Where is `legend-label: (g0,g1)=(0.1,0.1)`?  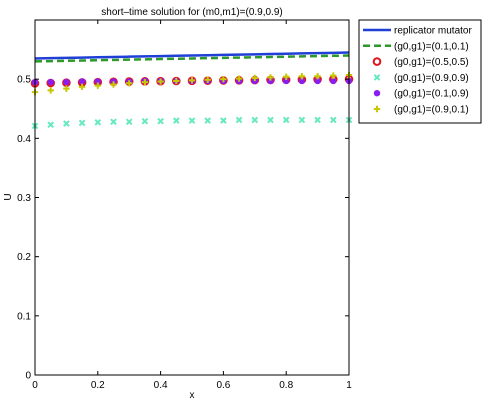 legend-label: (g0,g1)=(0.1,0.1) is located at coordinates (431, 46).